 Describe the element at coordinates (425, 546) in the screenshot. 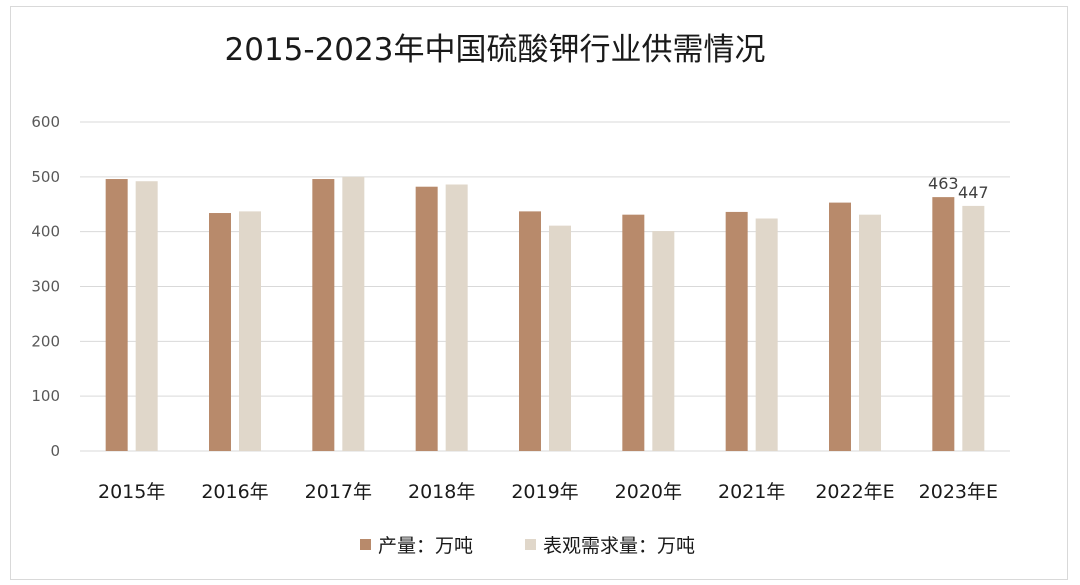

I see `legend-label: 产量：万吨` at that location.